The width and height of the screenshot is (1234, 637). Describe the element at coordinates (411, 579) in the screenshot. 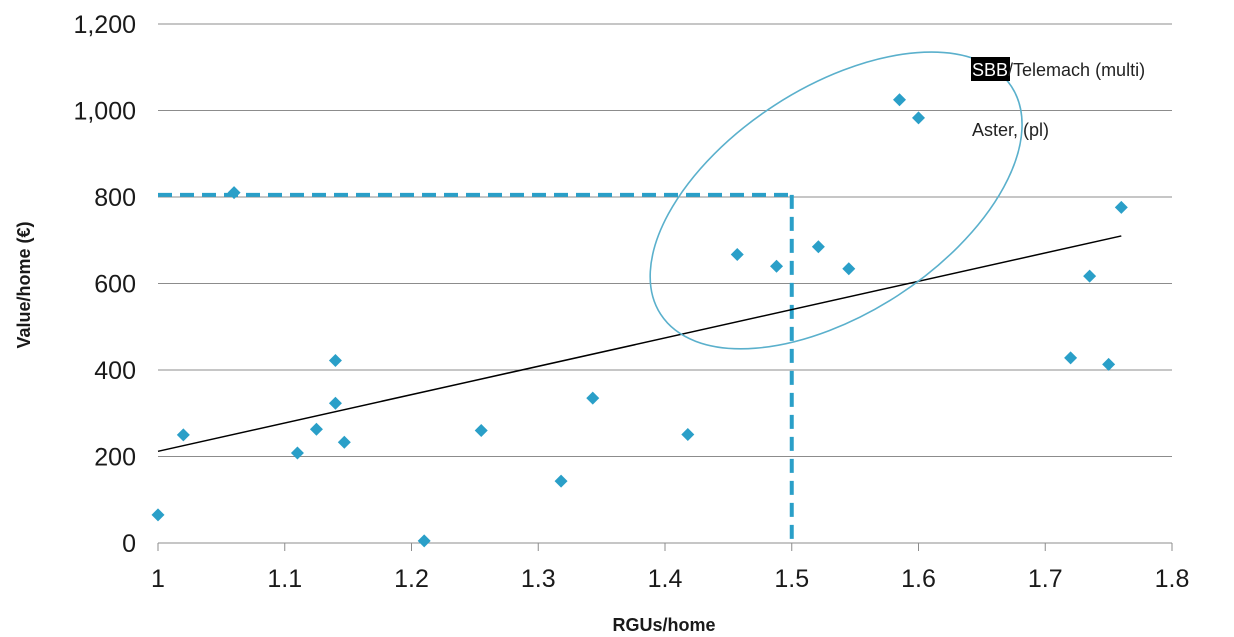

I see `x-tick-label: 1.2` at that location.